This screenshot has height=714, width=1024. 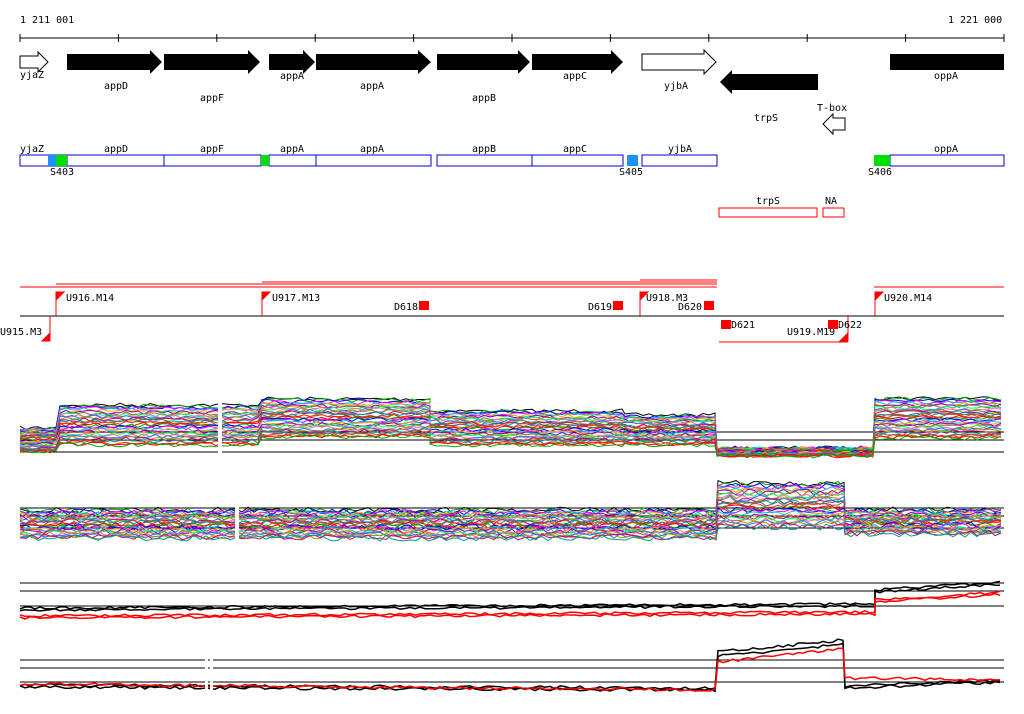 What do you see at coordinates (372, 86) in the screenshot?
I see `gene-label-appA-2: appA` at bounding box center [372, 86].